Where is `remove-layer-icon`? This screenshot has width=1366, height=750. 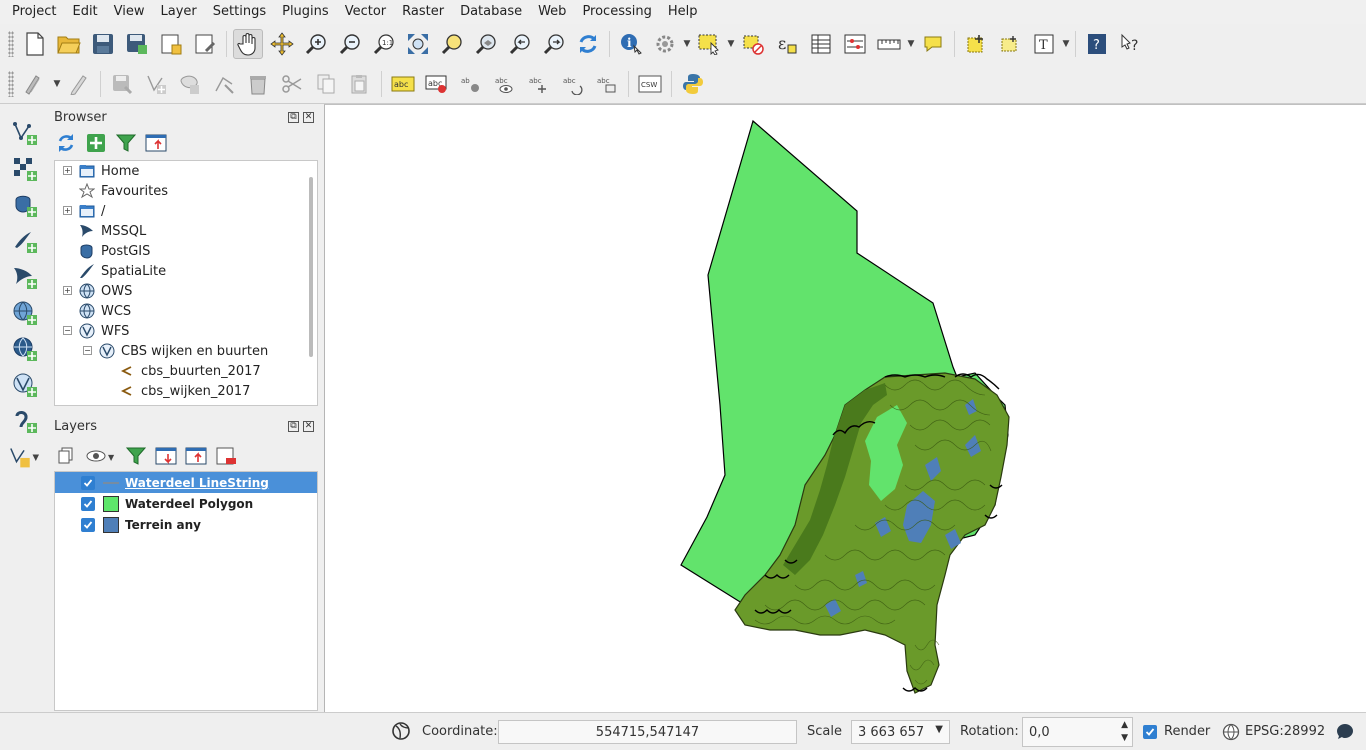
remove-layer-icon is located at coordinates (226, 456).